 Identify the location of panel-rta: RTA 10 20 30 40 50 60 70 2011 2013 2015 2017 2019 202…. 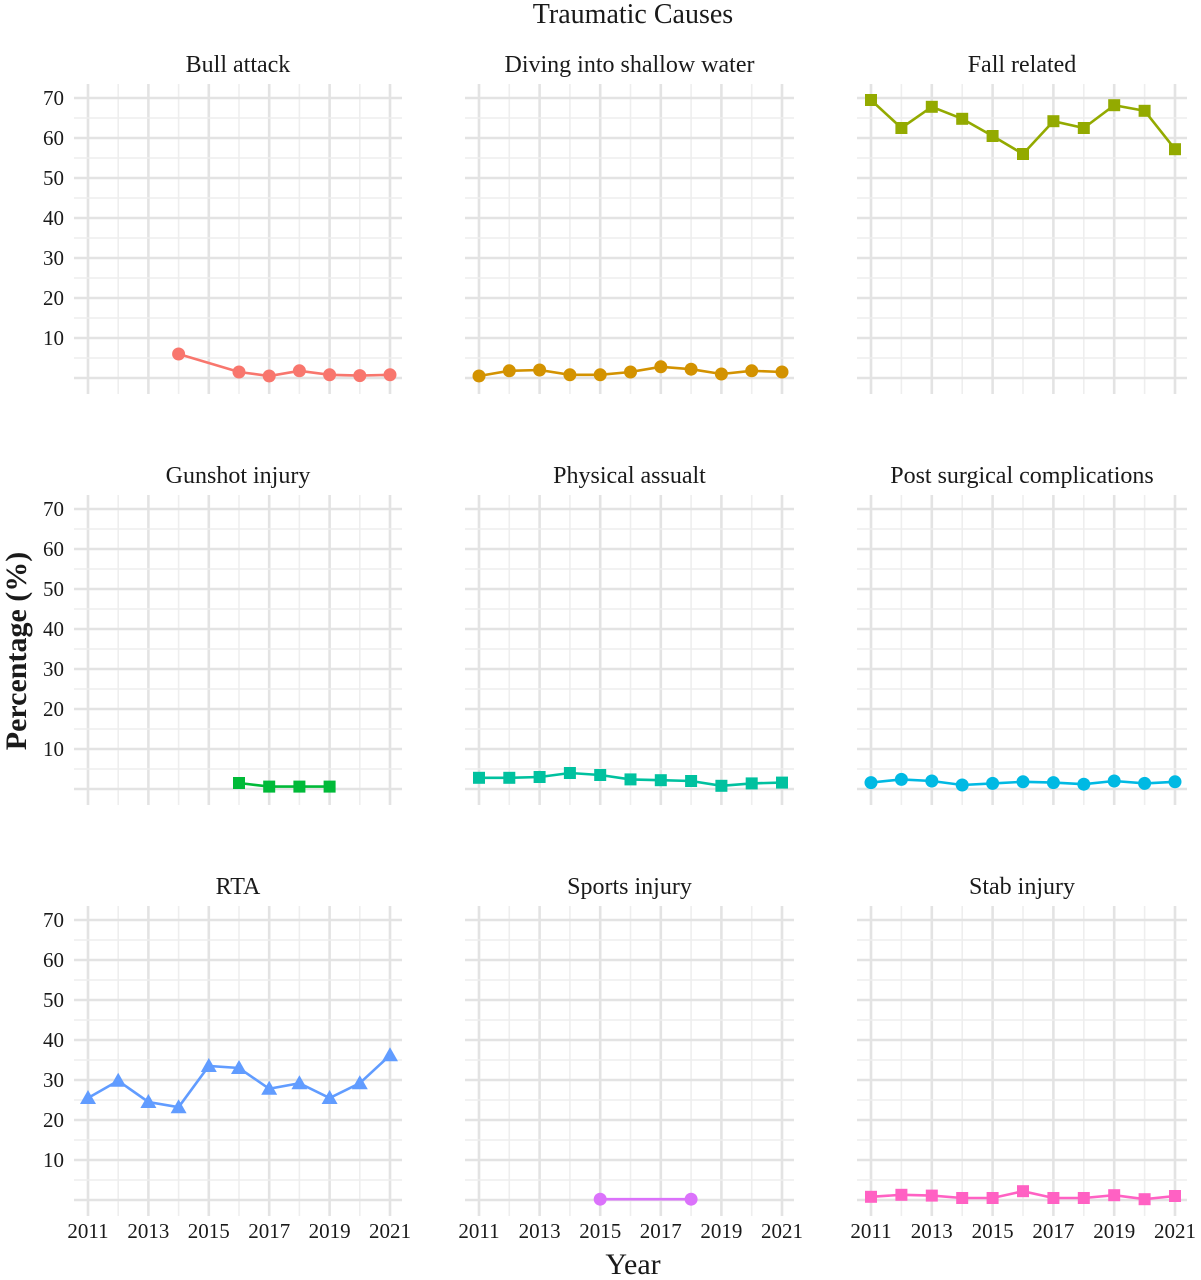
(227, 1058).